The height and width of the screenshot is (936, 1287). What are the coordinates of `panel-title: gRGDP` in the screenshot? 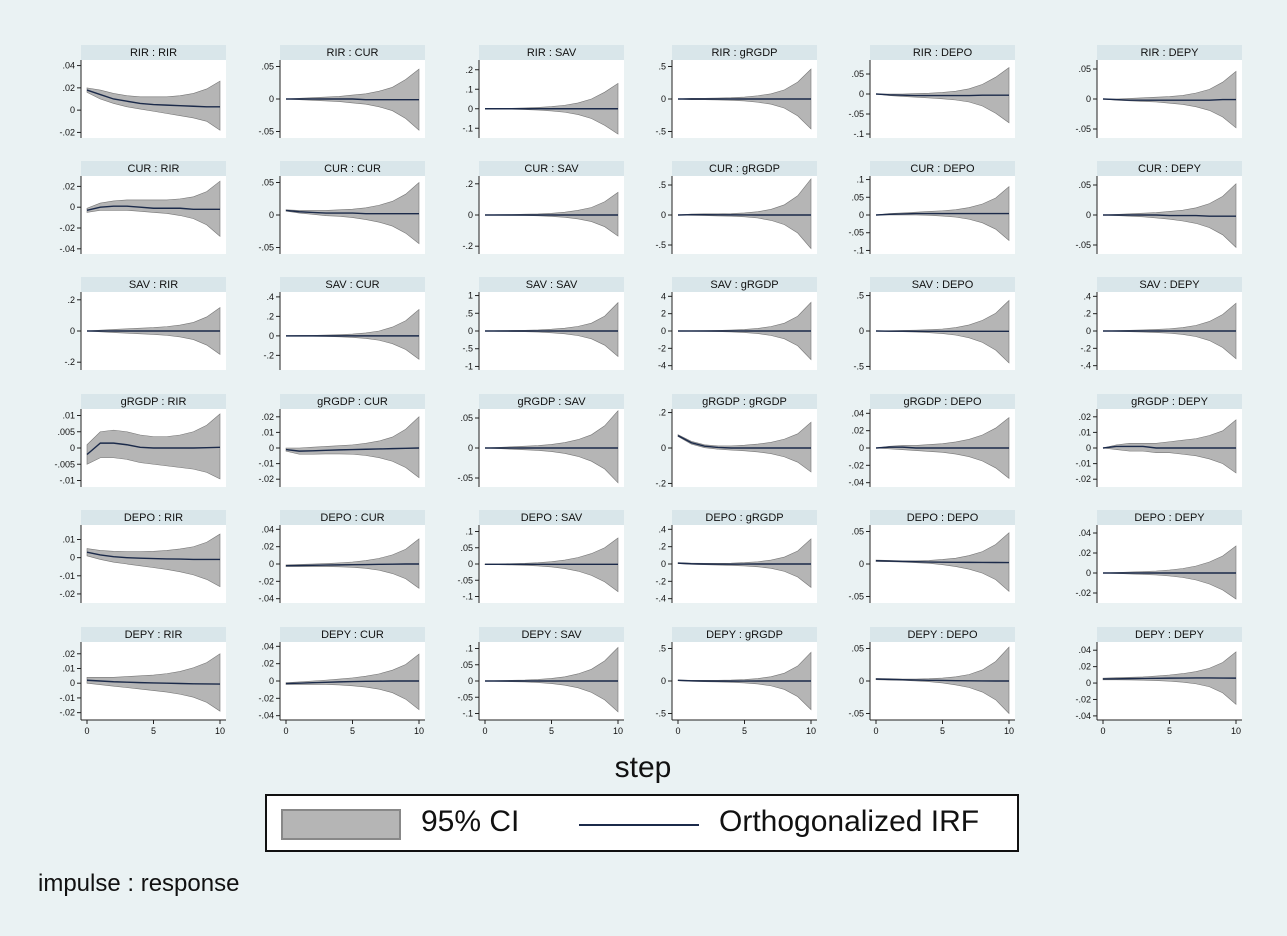 It's located at (744, 402).